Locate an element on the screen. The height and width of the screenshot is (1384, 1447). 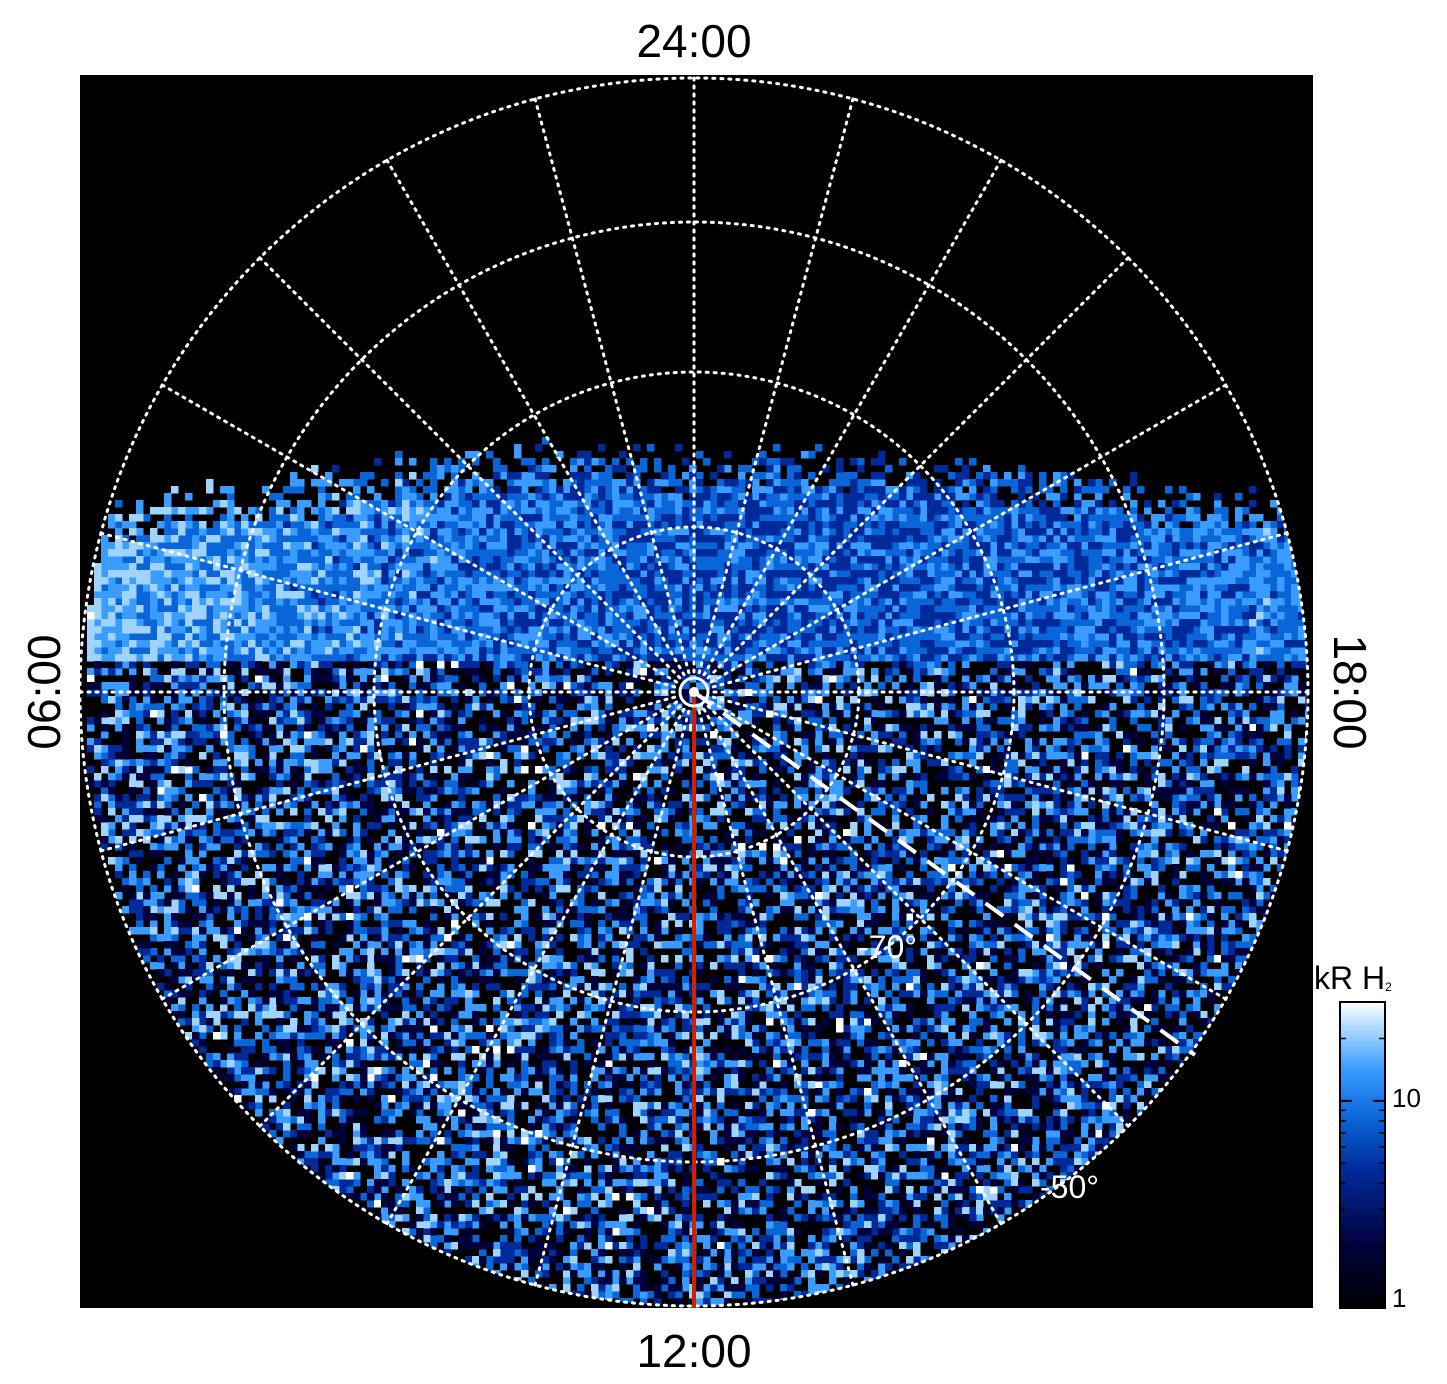
colorbar-title-subscript: 2 is located at coordinates (1388, 987).